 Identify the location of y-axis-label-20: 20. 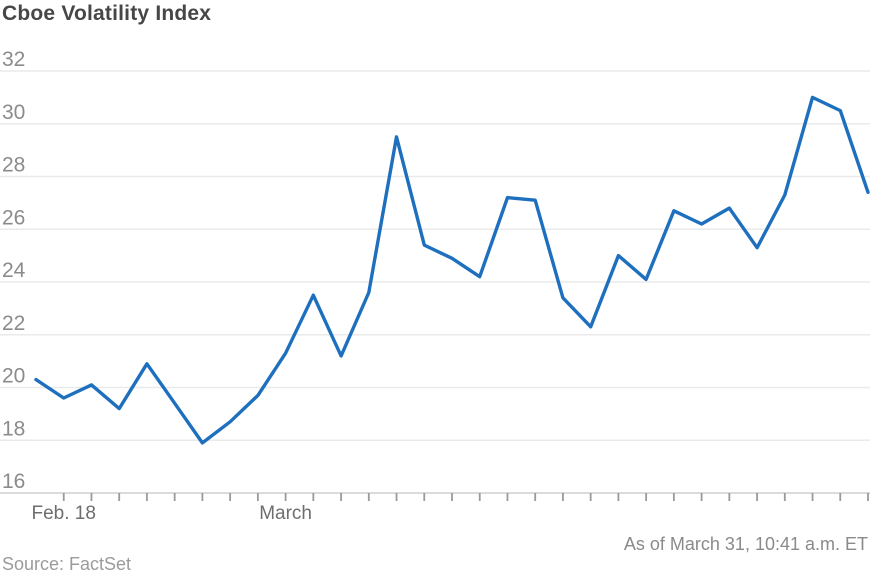
(13, 376).